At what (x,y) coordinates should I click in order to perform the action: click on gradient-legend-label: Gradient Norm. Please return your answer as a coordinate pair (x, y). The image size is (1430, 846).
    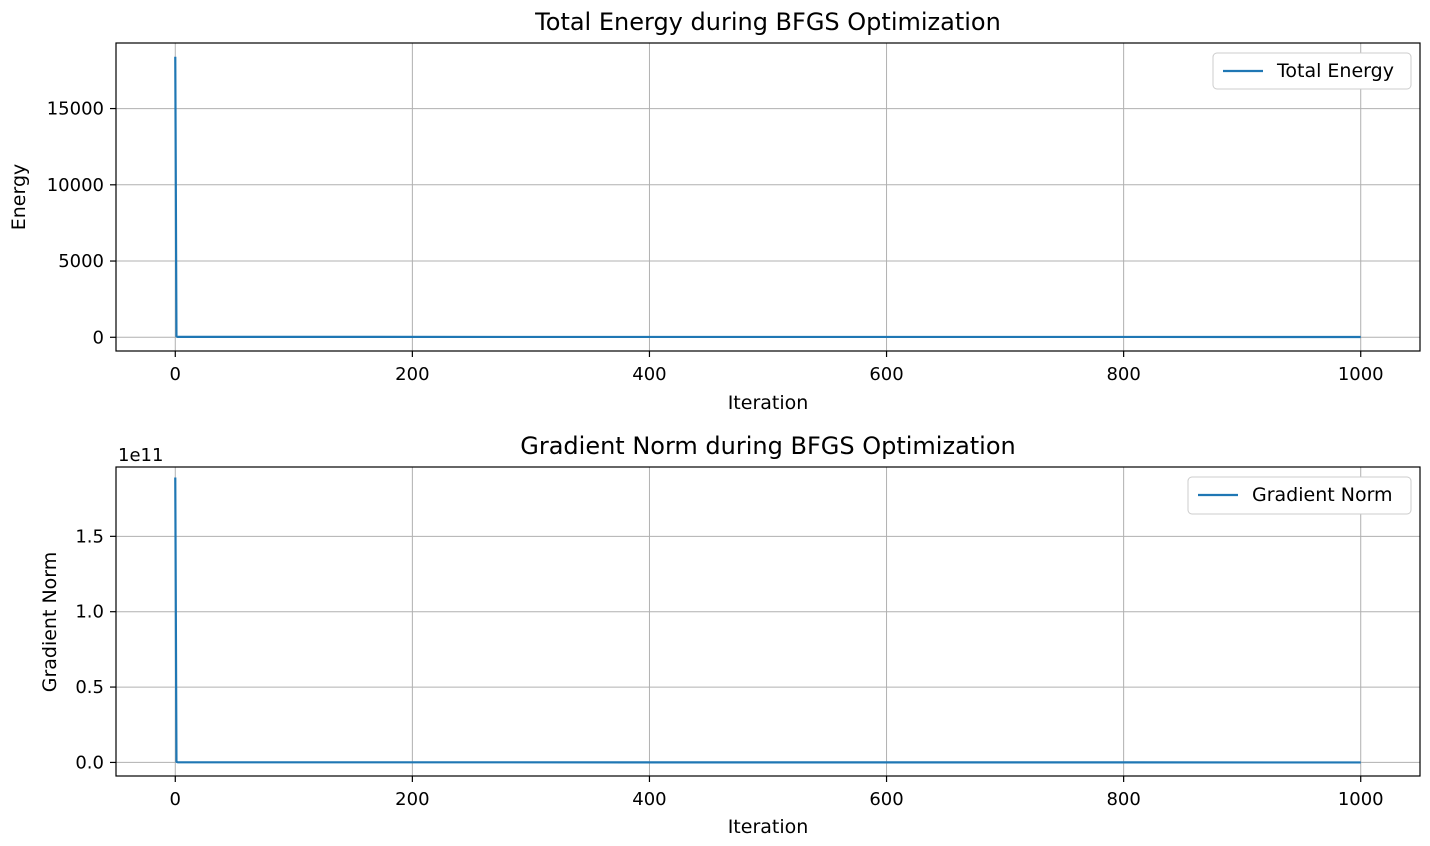
    Looking at the image, I should click on (1322, 495).